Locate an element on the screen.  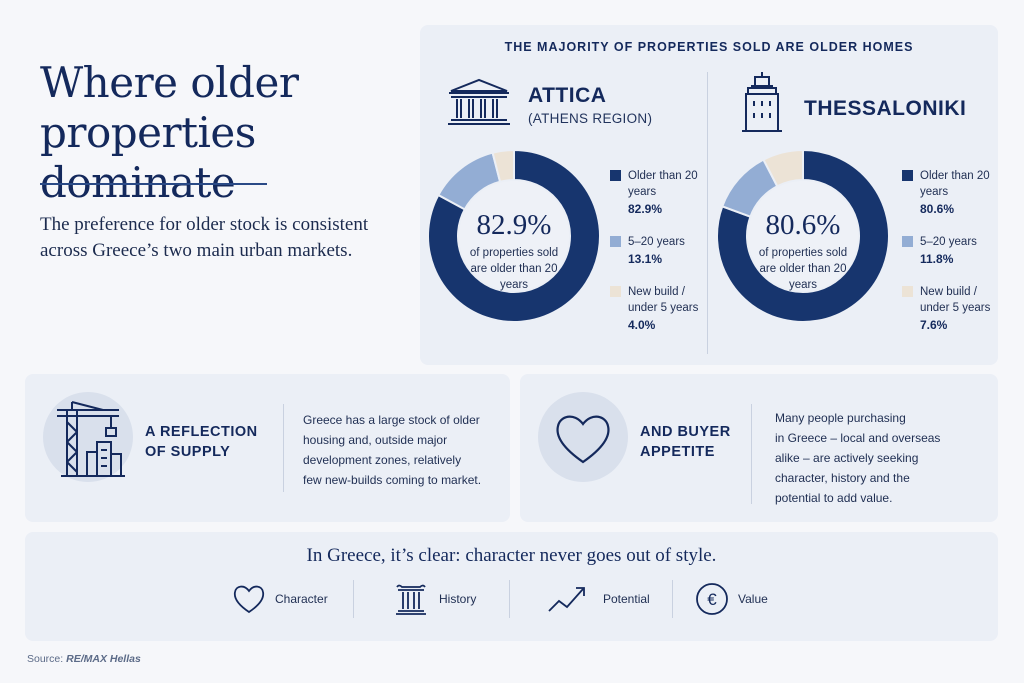
region-name-thessaloniki: THESSALONIKI is located at coordinates (885, 108).